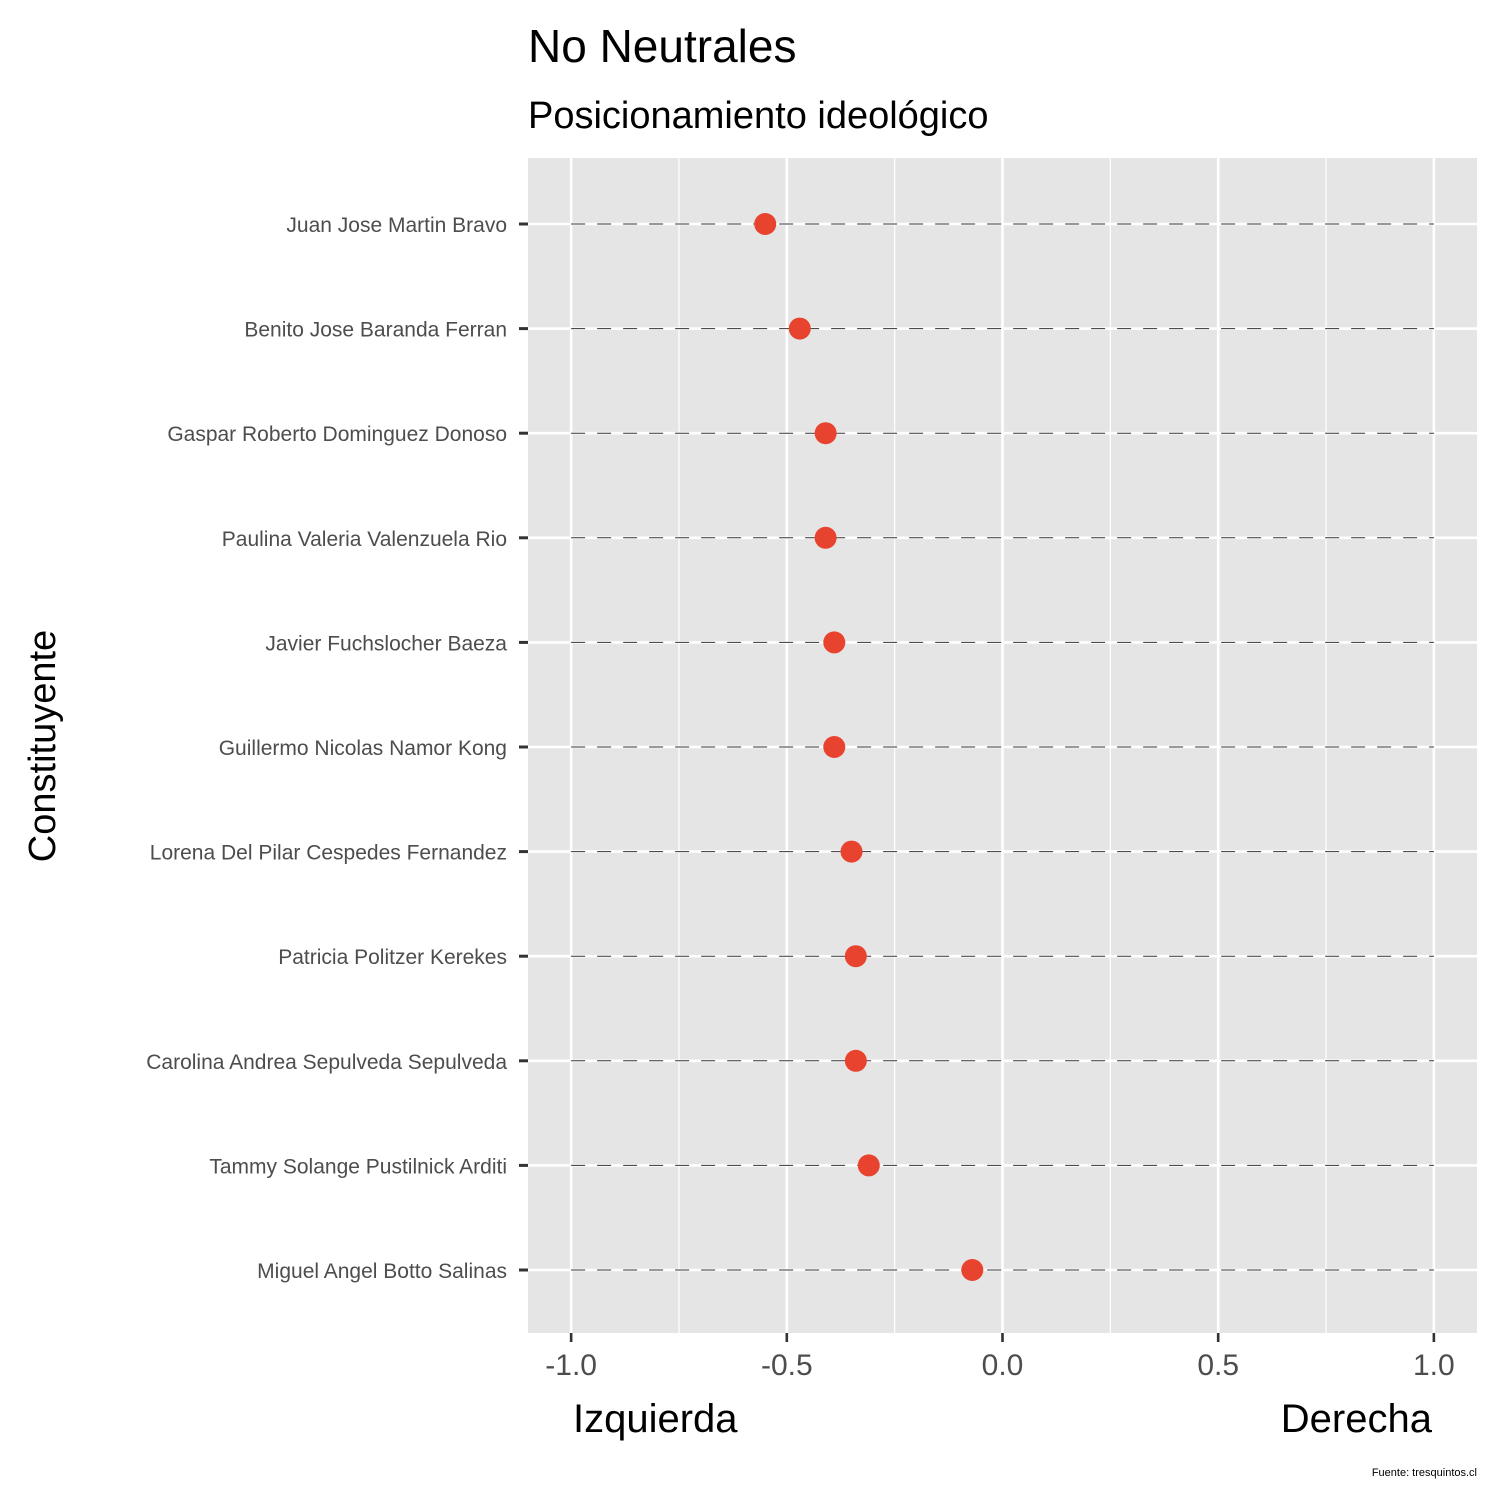 The height and width of the screenshot is (1500, 1500). I want to click on x-axis: -1.0 -0.5 0.0 0.5 1.0, so click(1000, 1357).